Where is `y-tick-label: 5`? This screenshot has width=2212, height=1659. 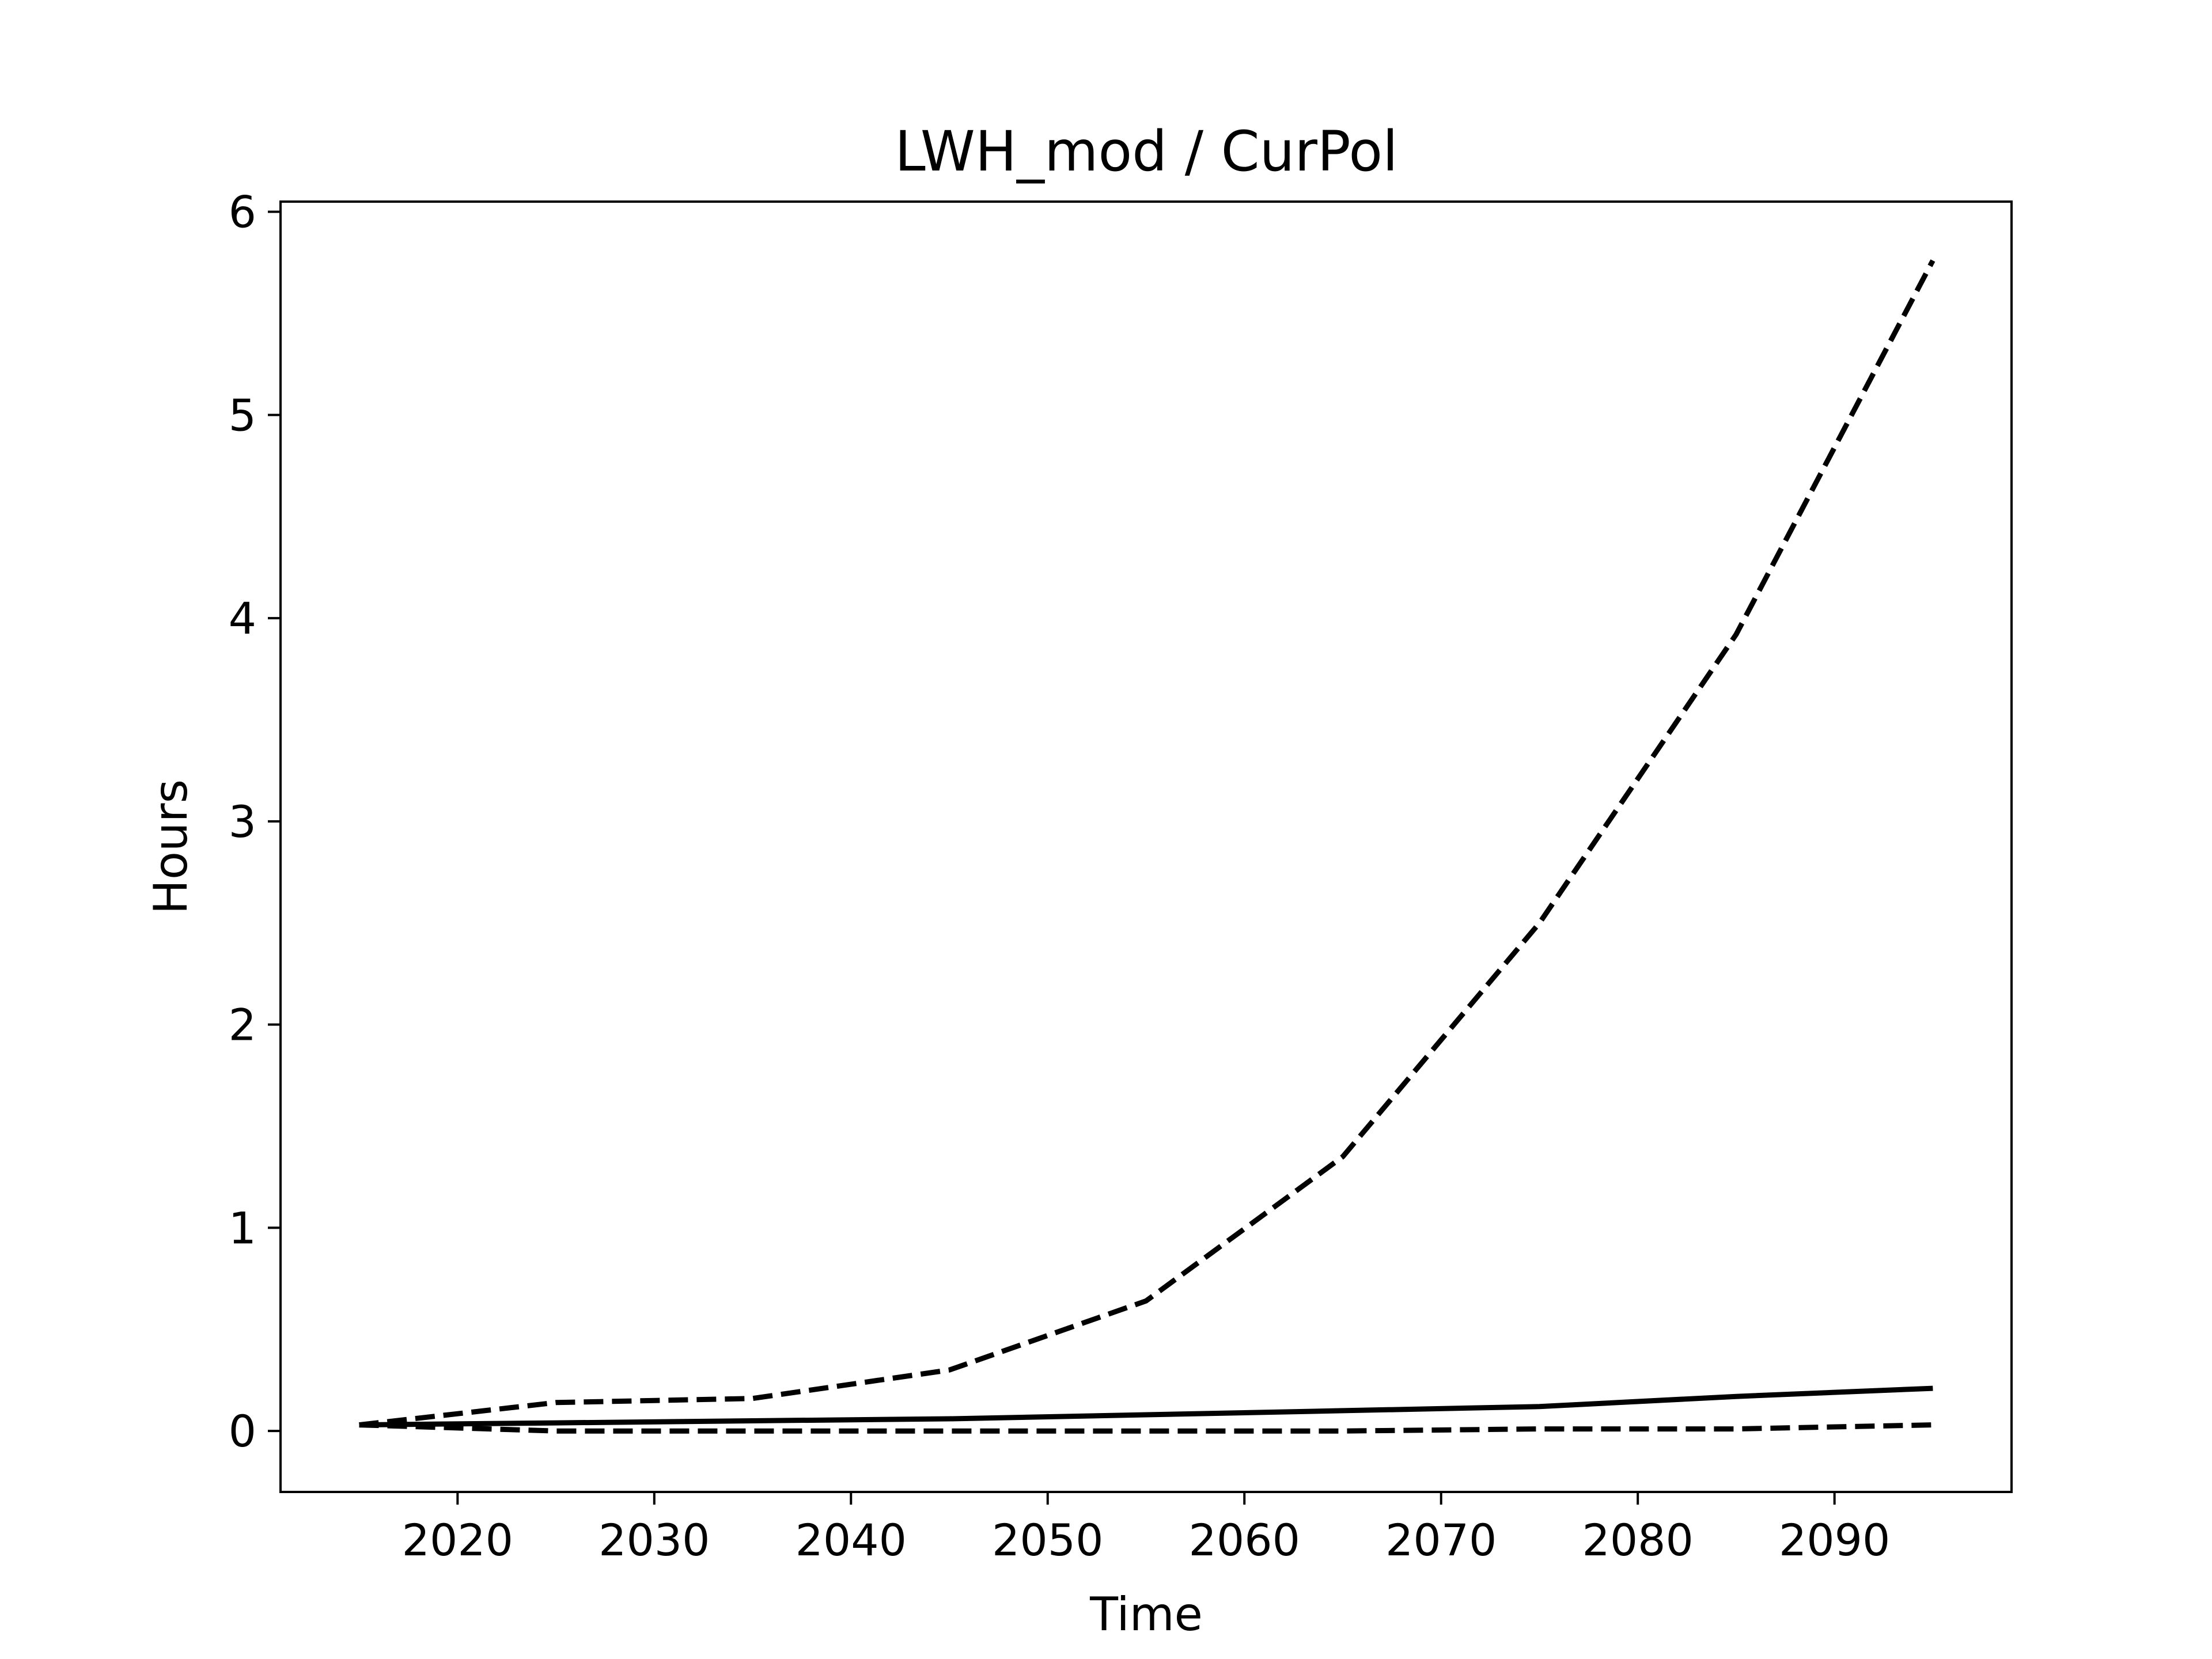
y-tick-label: 5 is located at coordinates (242, 415).